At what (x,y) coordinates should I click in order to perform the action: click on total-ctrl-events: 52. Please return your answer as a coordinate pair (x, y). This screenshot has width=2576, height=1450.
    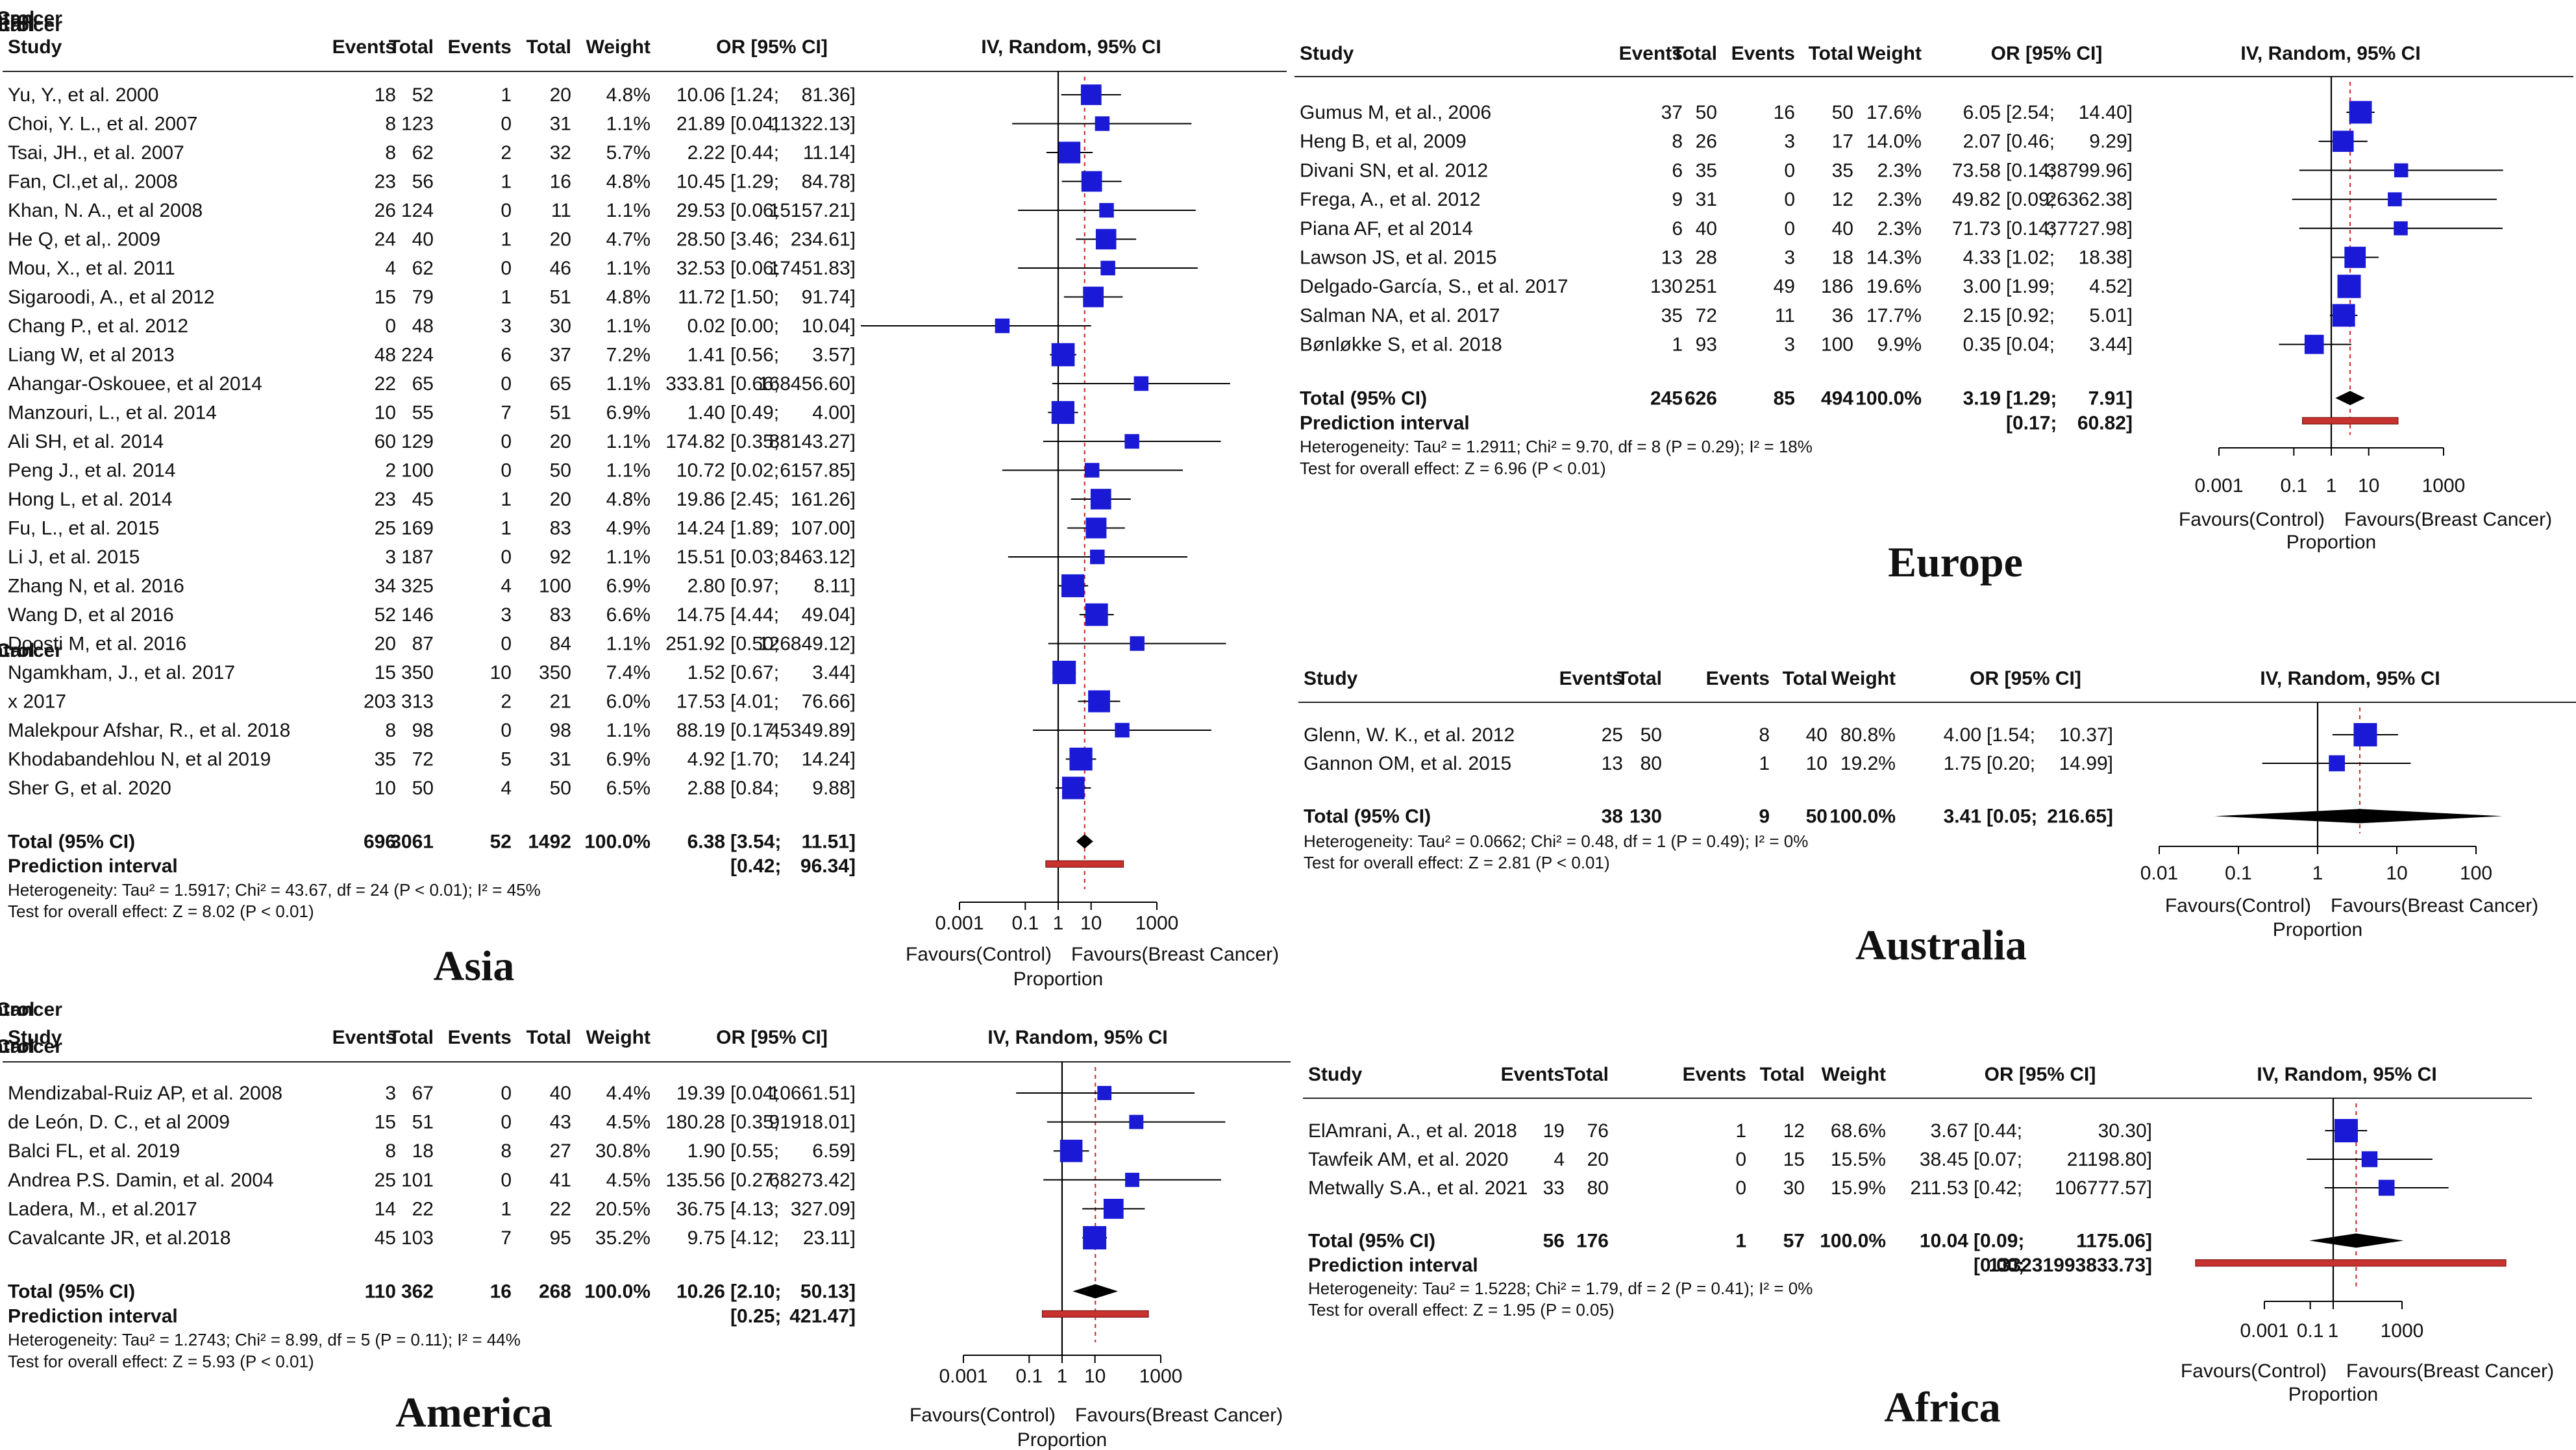
    Looking at the image, I should click on (501, 841).